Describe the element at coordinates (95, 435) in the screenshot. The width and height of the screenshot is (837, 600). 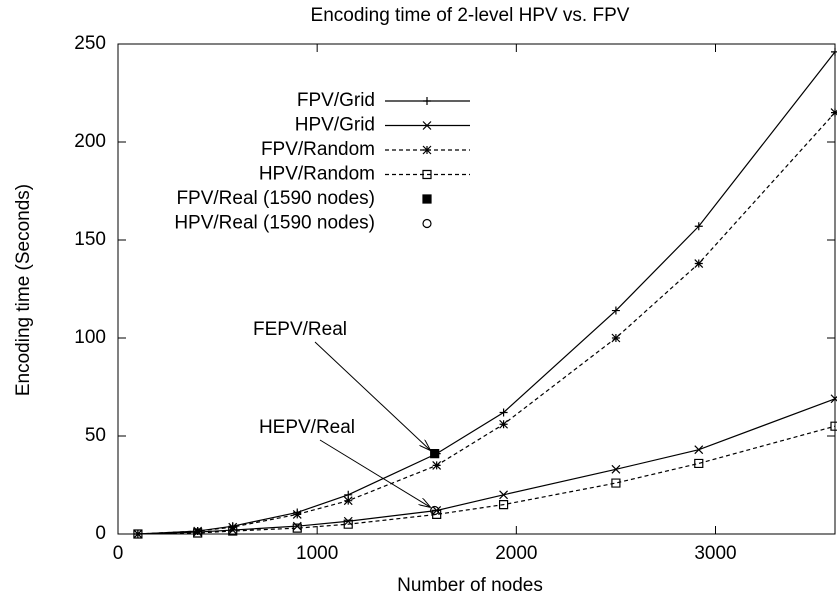
I see `y-tick-label: 50` at that location.